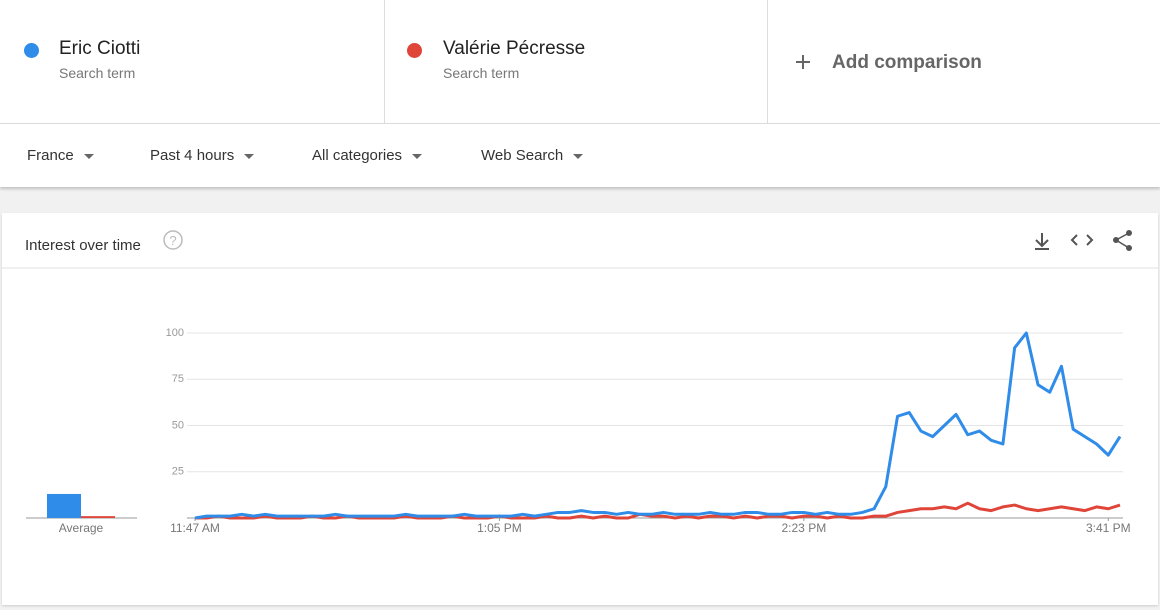  I want to click on y-tick-label: 25, so click(178, 472).